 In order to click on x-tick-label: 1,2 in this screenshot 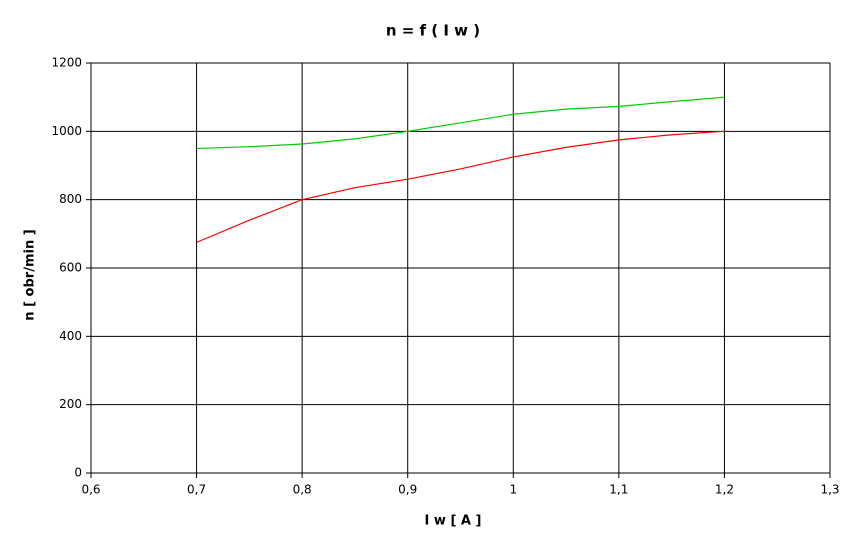, I will do `click(724, 490)`.